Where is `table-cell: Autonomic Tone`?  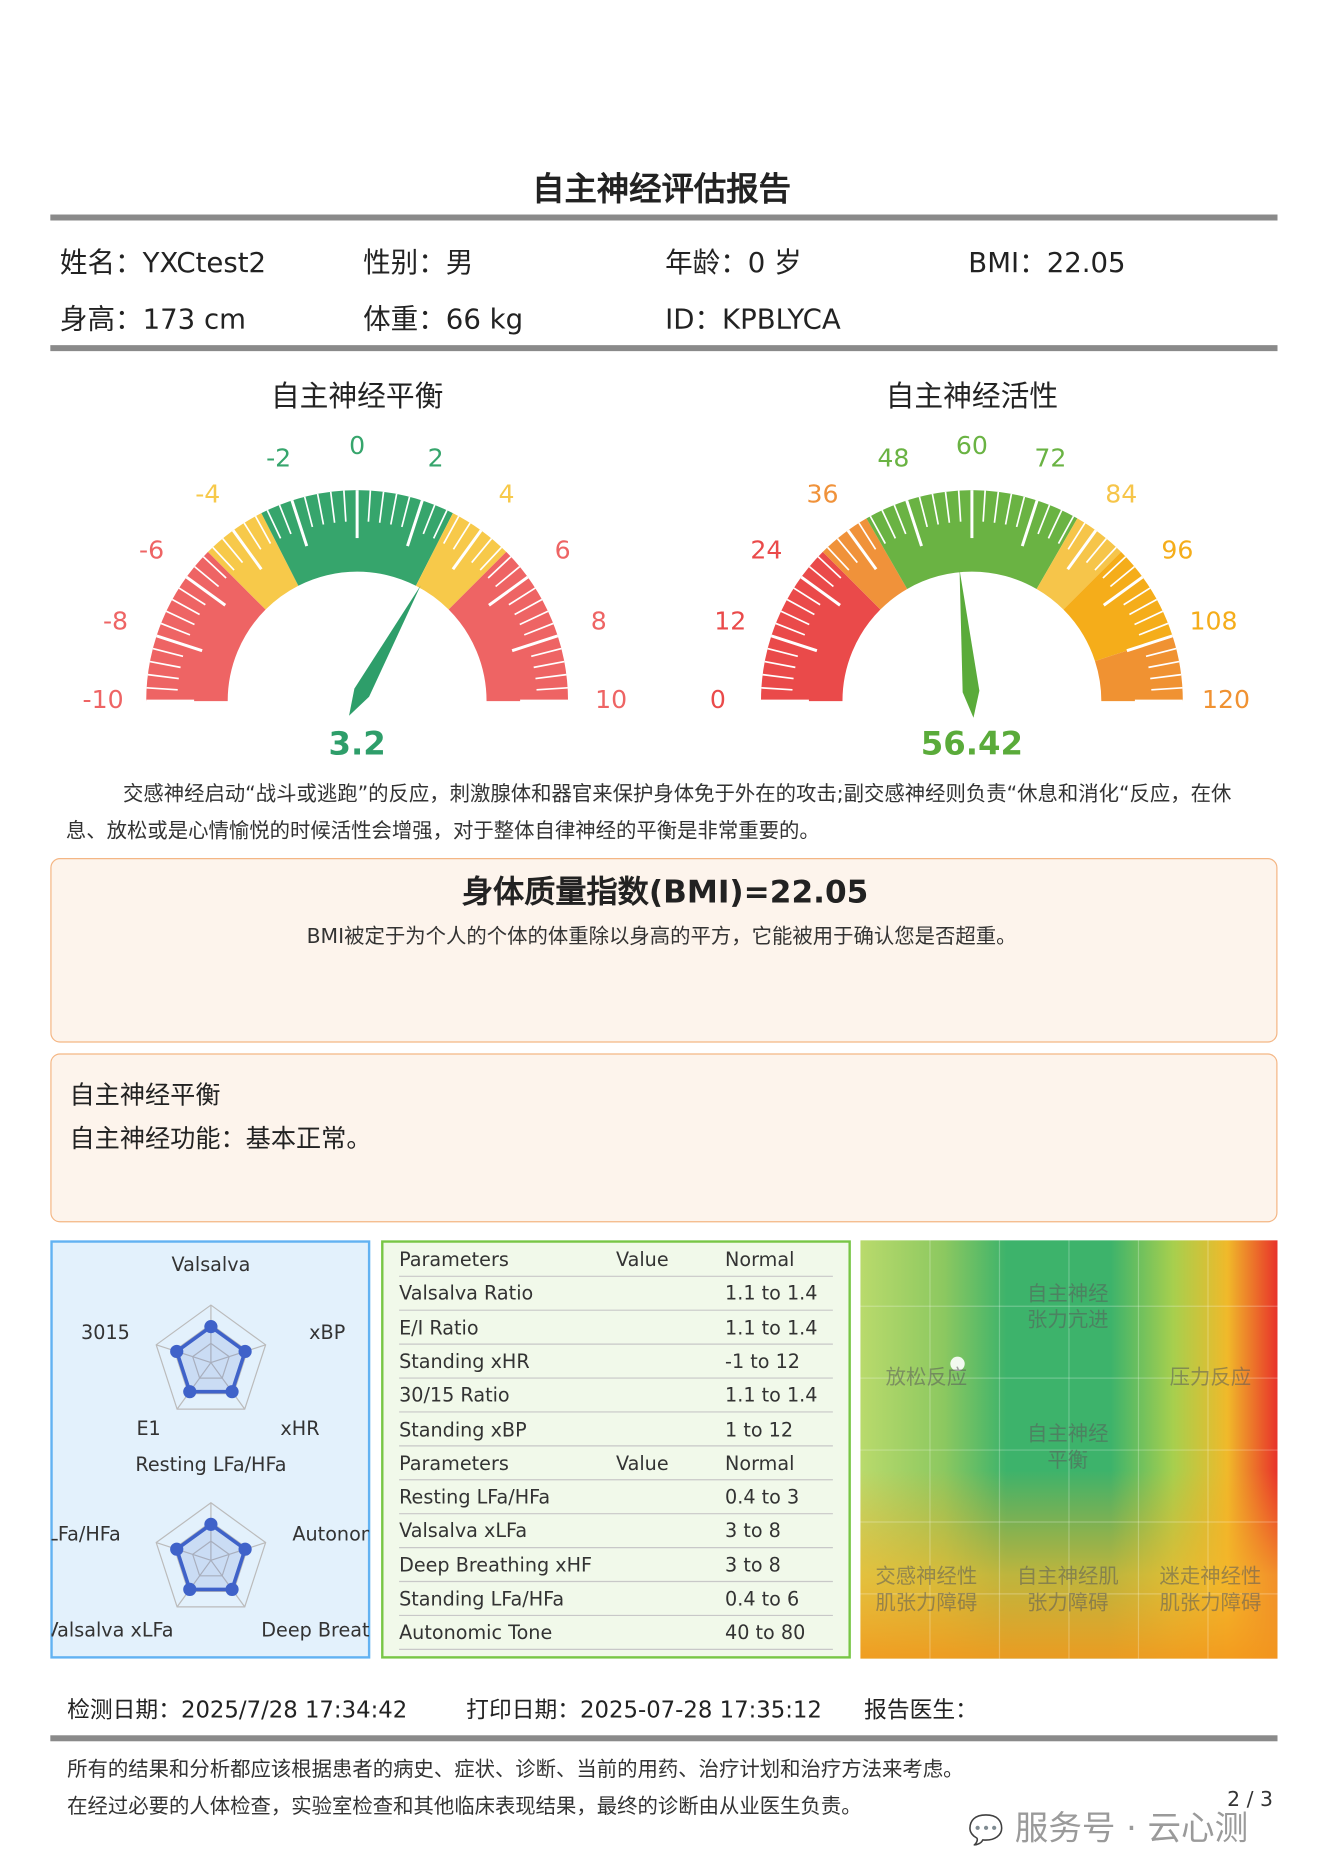 table-cell: Autonomic Tone is located at coordinates (476, 1632).